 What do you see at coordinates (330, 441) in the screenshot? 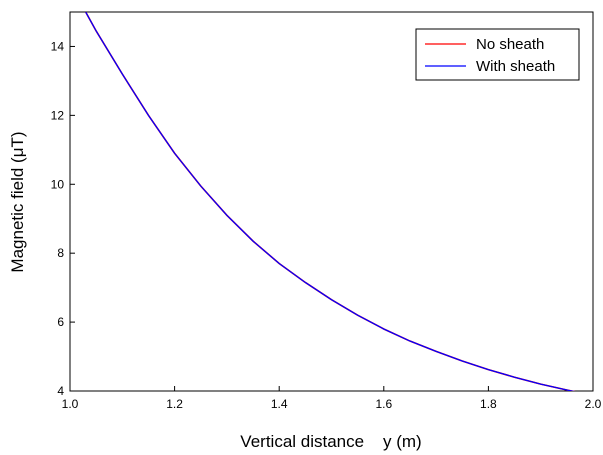
I see `x-axis-title: Vertical distance y (m)` at bounding box center [330, 441].